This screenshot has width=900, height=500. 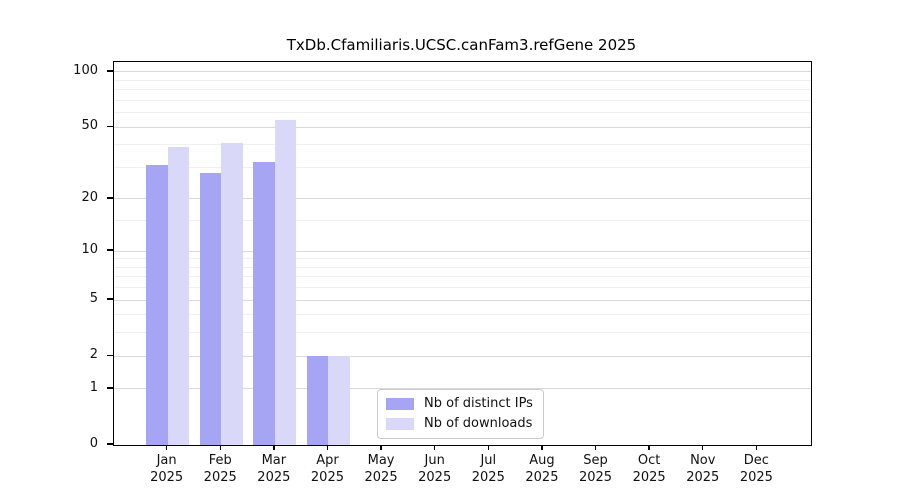 What do you see at coordinates (478, 403) in the screenshot?
I see `legend-label-distinct-ips: Nb of distinct IPs` at bounding box center [478, 403].